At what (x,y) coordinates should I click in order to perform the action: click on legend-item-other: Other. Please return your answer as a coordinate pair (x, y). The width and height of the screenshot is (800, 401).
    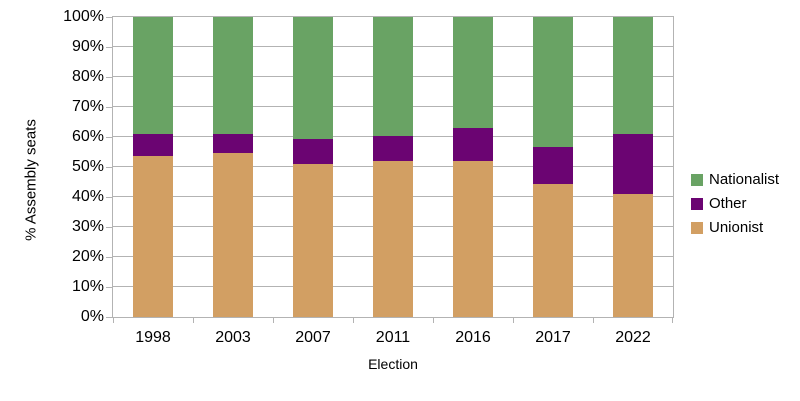
    Looking at the image, I should click on (735, 203).